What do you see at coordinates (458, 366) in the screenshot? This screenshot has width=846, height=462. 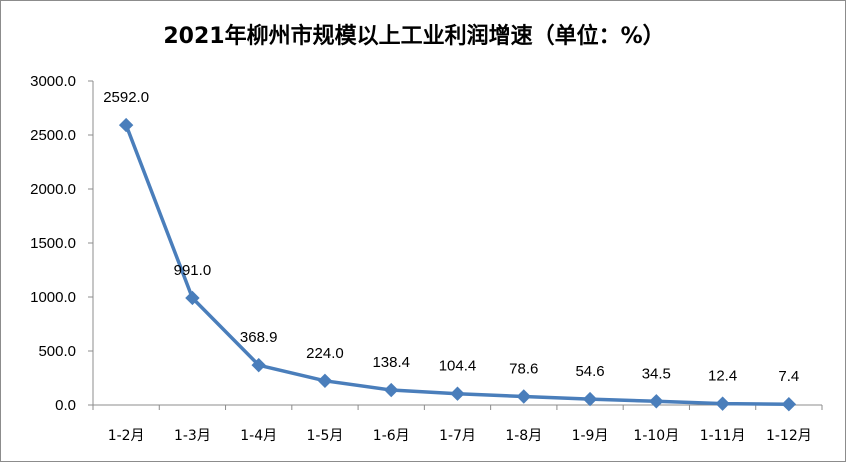 I see `data-label: 104.4` at bounding box center [458, 366].